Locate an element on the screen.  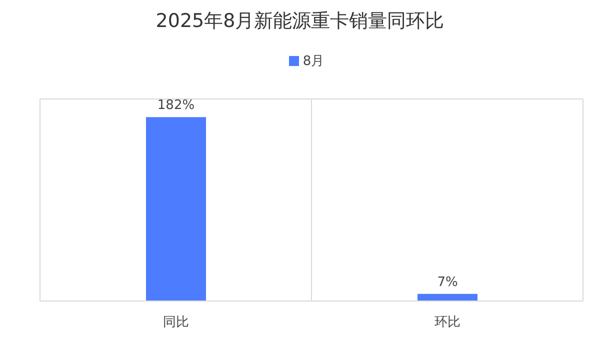
x-tick-label: 同比 is located at coordinates (175, 322).